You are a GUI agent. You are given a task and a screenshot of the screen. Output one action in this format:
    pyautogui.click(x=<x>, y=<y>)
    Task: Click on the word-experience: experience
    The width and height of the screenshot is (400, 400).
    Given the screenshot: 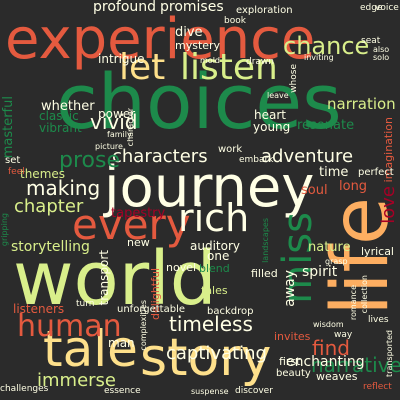 What is the action you would take?
    pyautogui.click(x=160, y=39)
    